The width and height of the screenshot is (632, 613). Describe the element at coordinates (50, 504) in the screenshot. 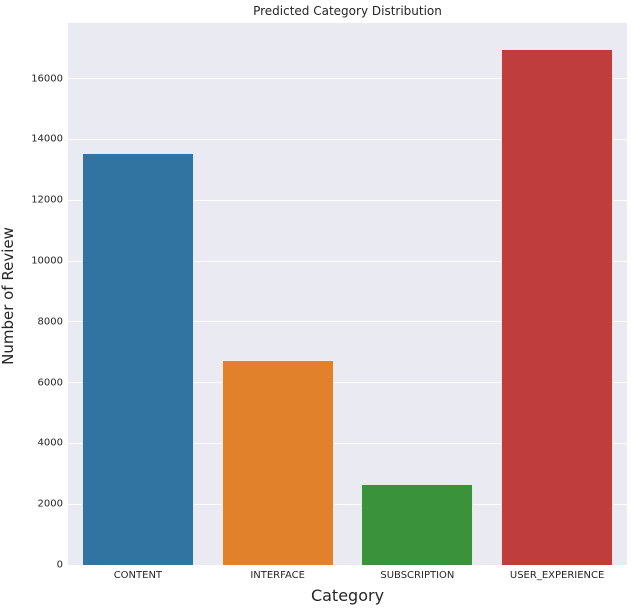

I see `y-tick-label: 2000` at that location.